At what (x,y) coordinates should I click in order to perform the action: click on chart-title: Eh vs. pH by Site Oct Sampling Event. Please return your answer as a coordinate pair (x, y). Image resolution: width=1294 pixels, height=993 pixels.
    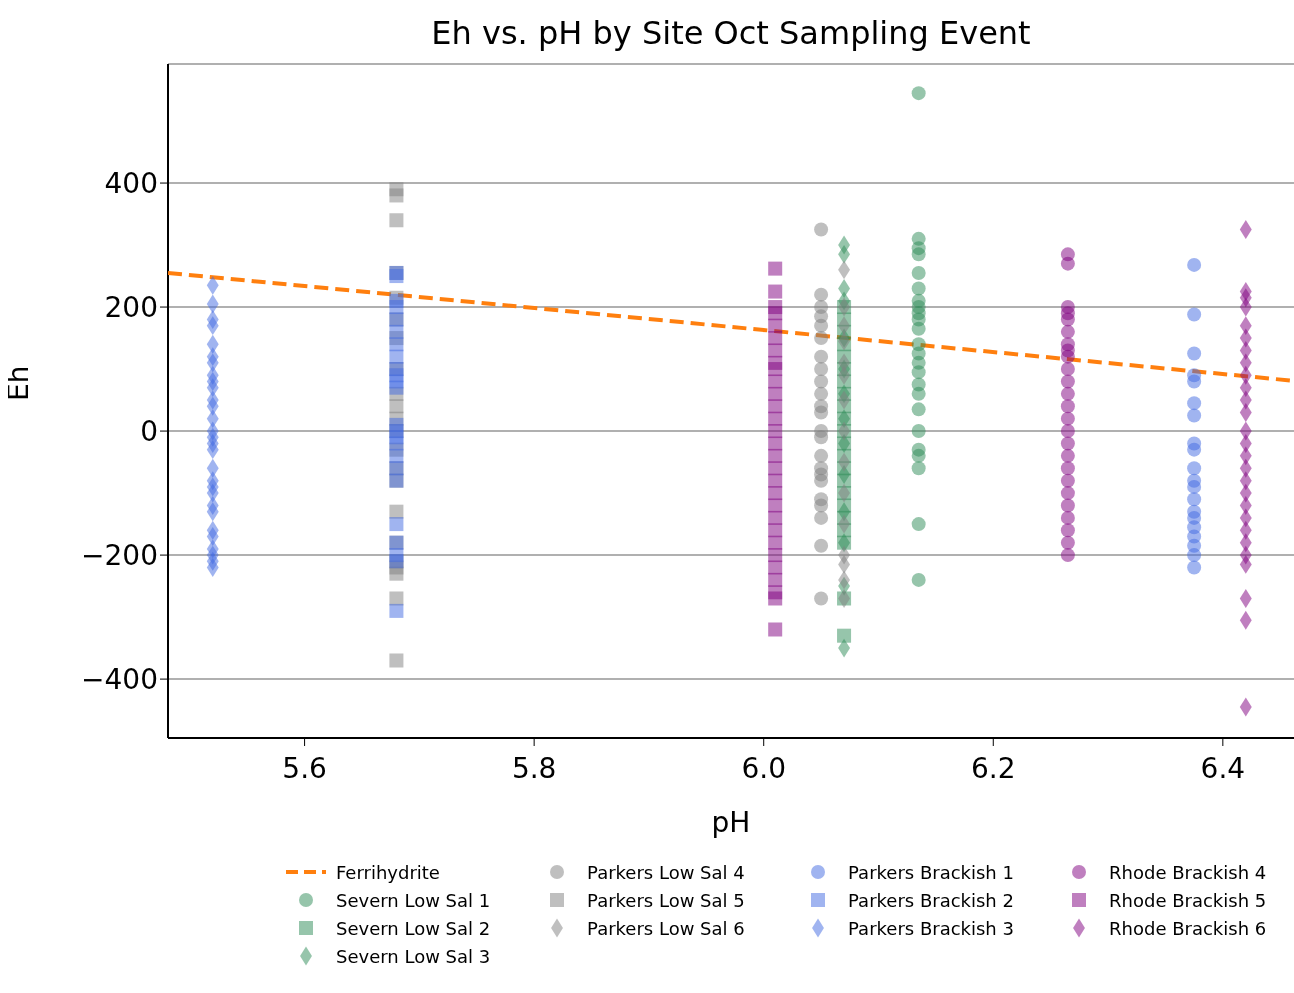
    Looking at the image, I should click on (731, 33).